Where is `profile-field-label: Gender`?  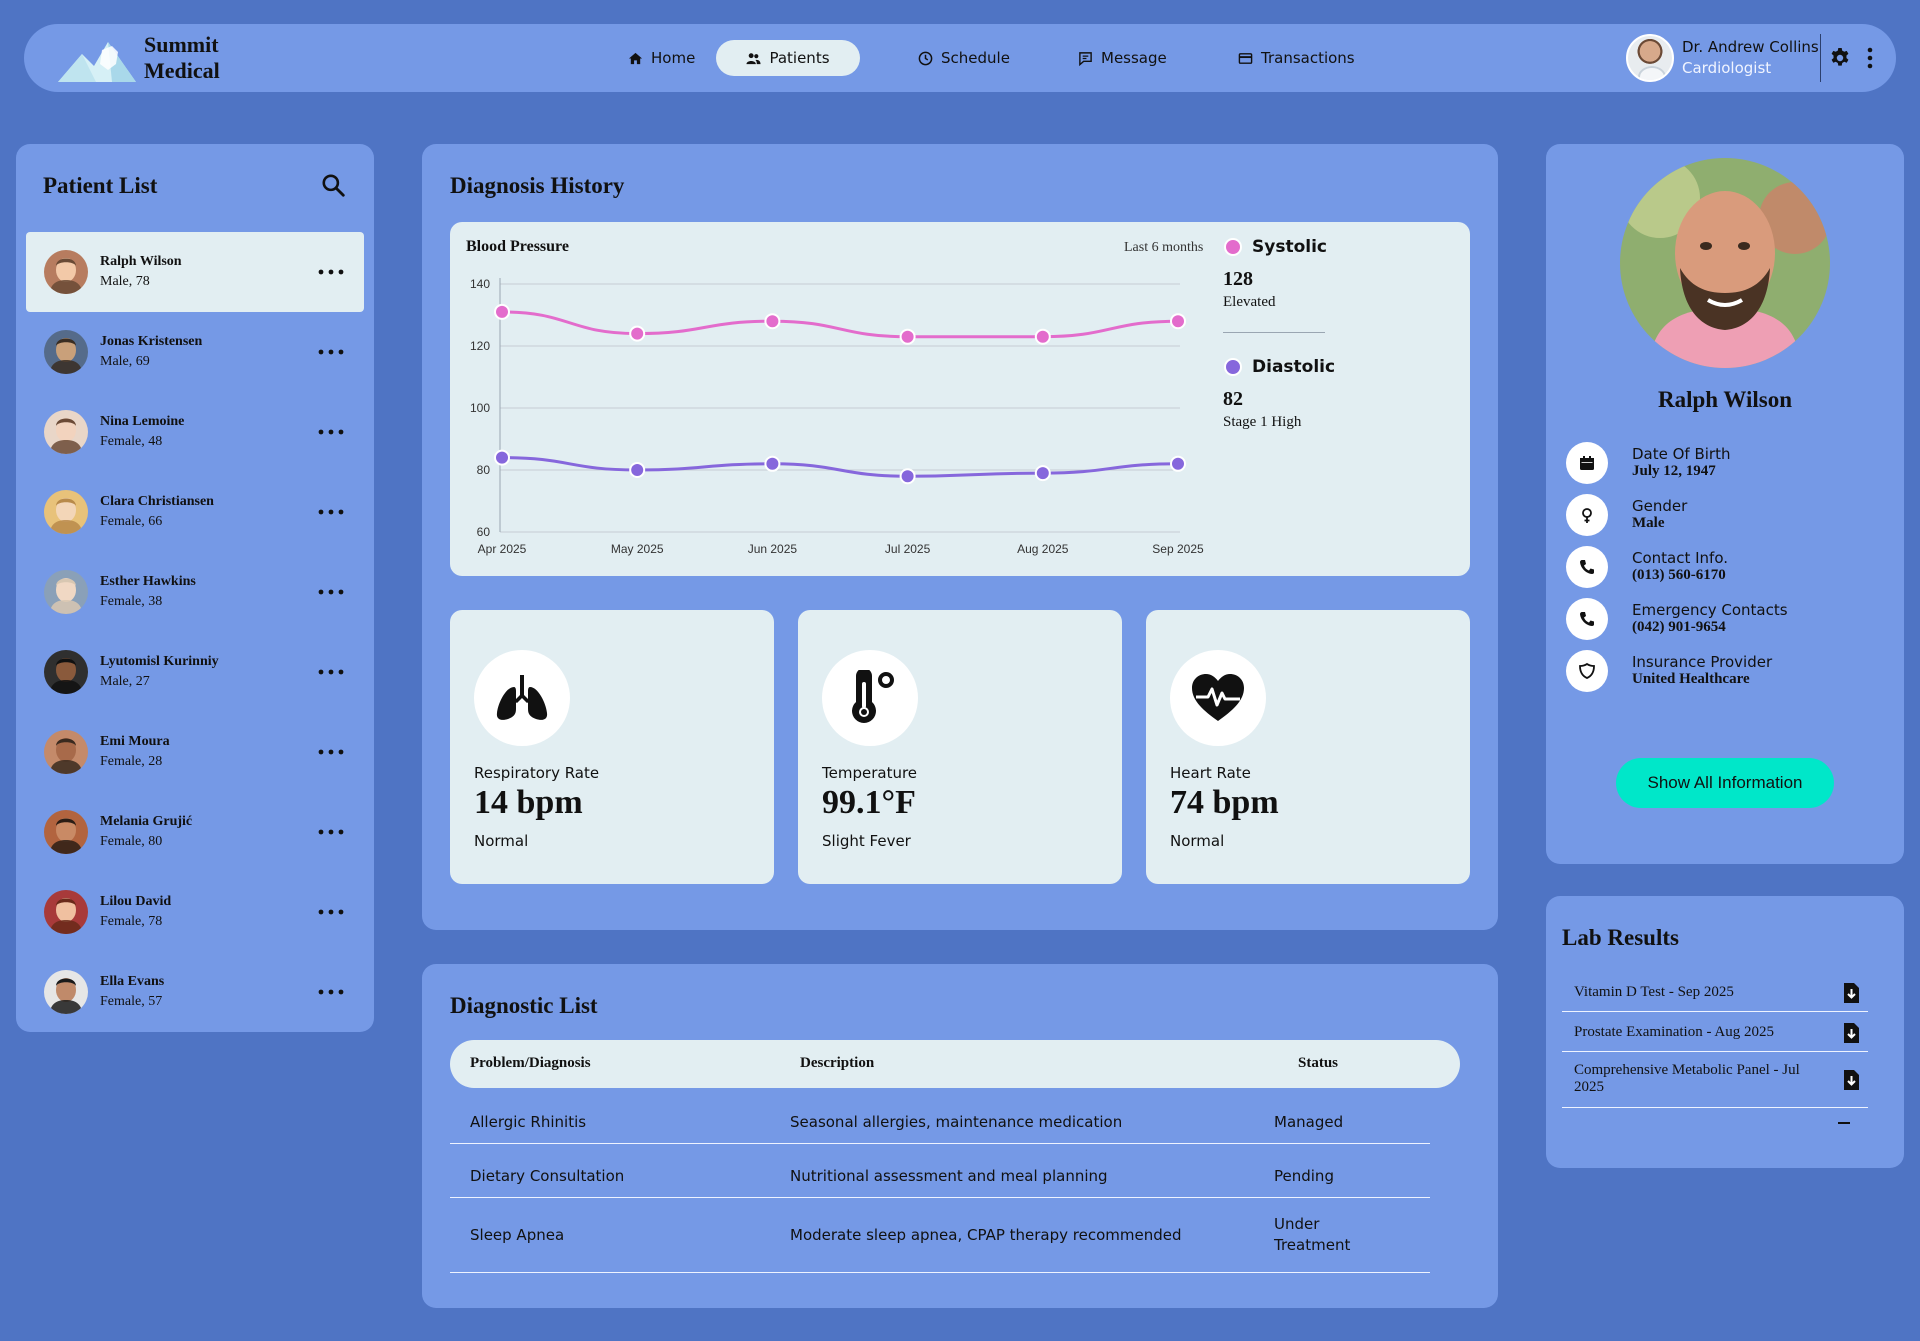
profile-field-label: Gender is located at coordinates (1660, 506).